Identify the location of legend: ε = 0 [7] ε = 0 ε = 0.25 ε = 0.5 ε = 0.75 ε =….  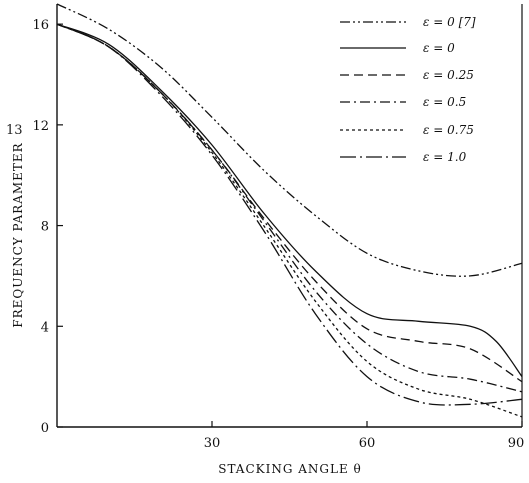
(408, 89).